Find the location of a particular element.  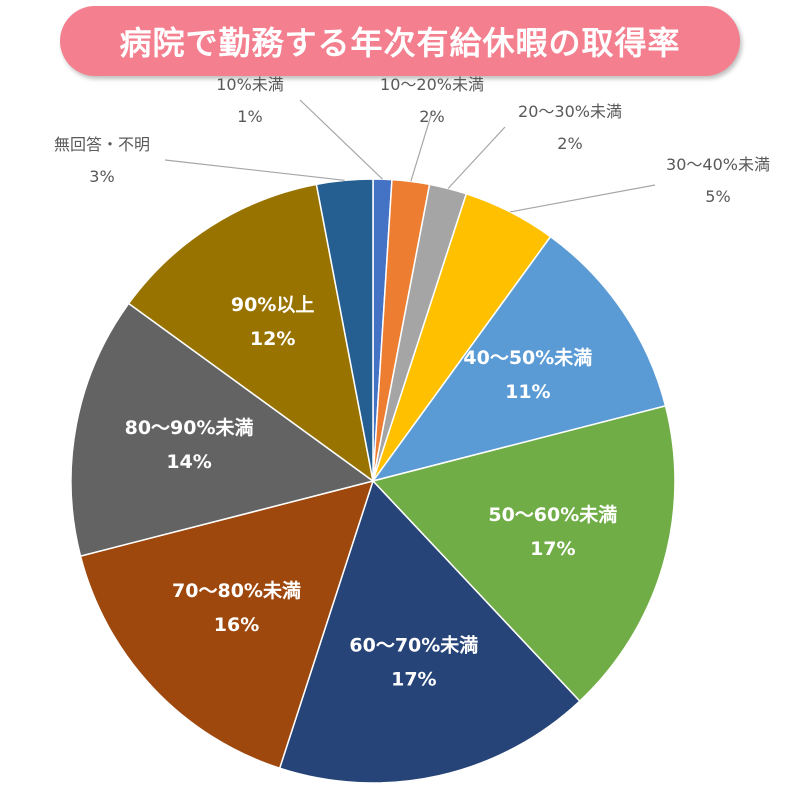

leader-lines is located at coordinates (410, 156).